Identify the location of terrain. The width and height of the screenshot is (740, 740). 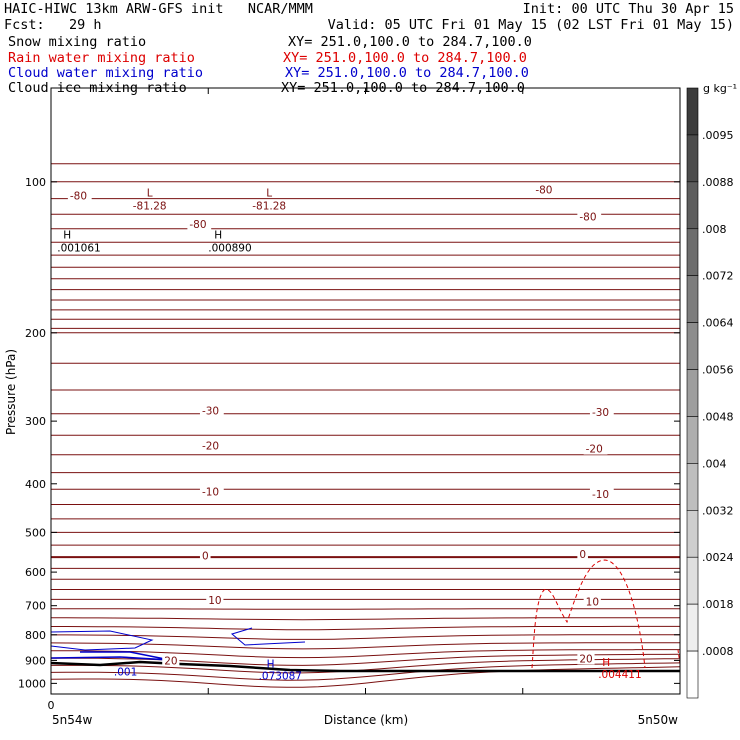
(365, 666).